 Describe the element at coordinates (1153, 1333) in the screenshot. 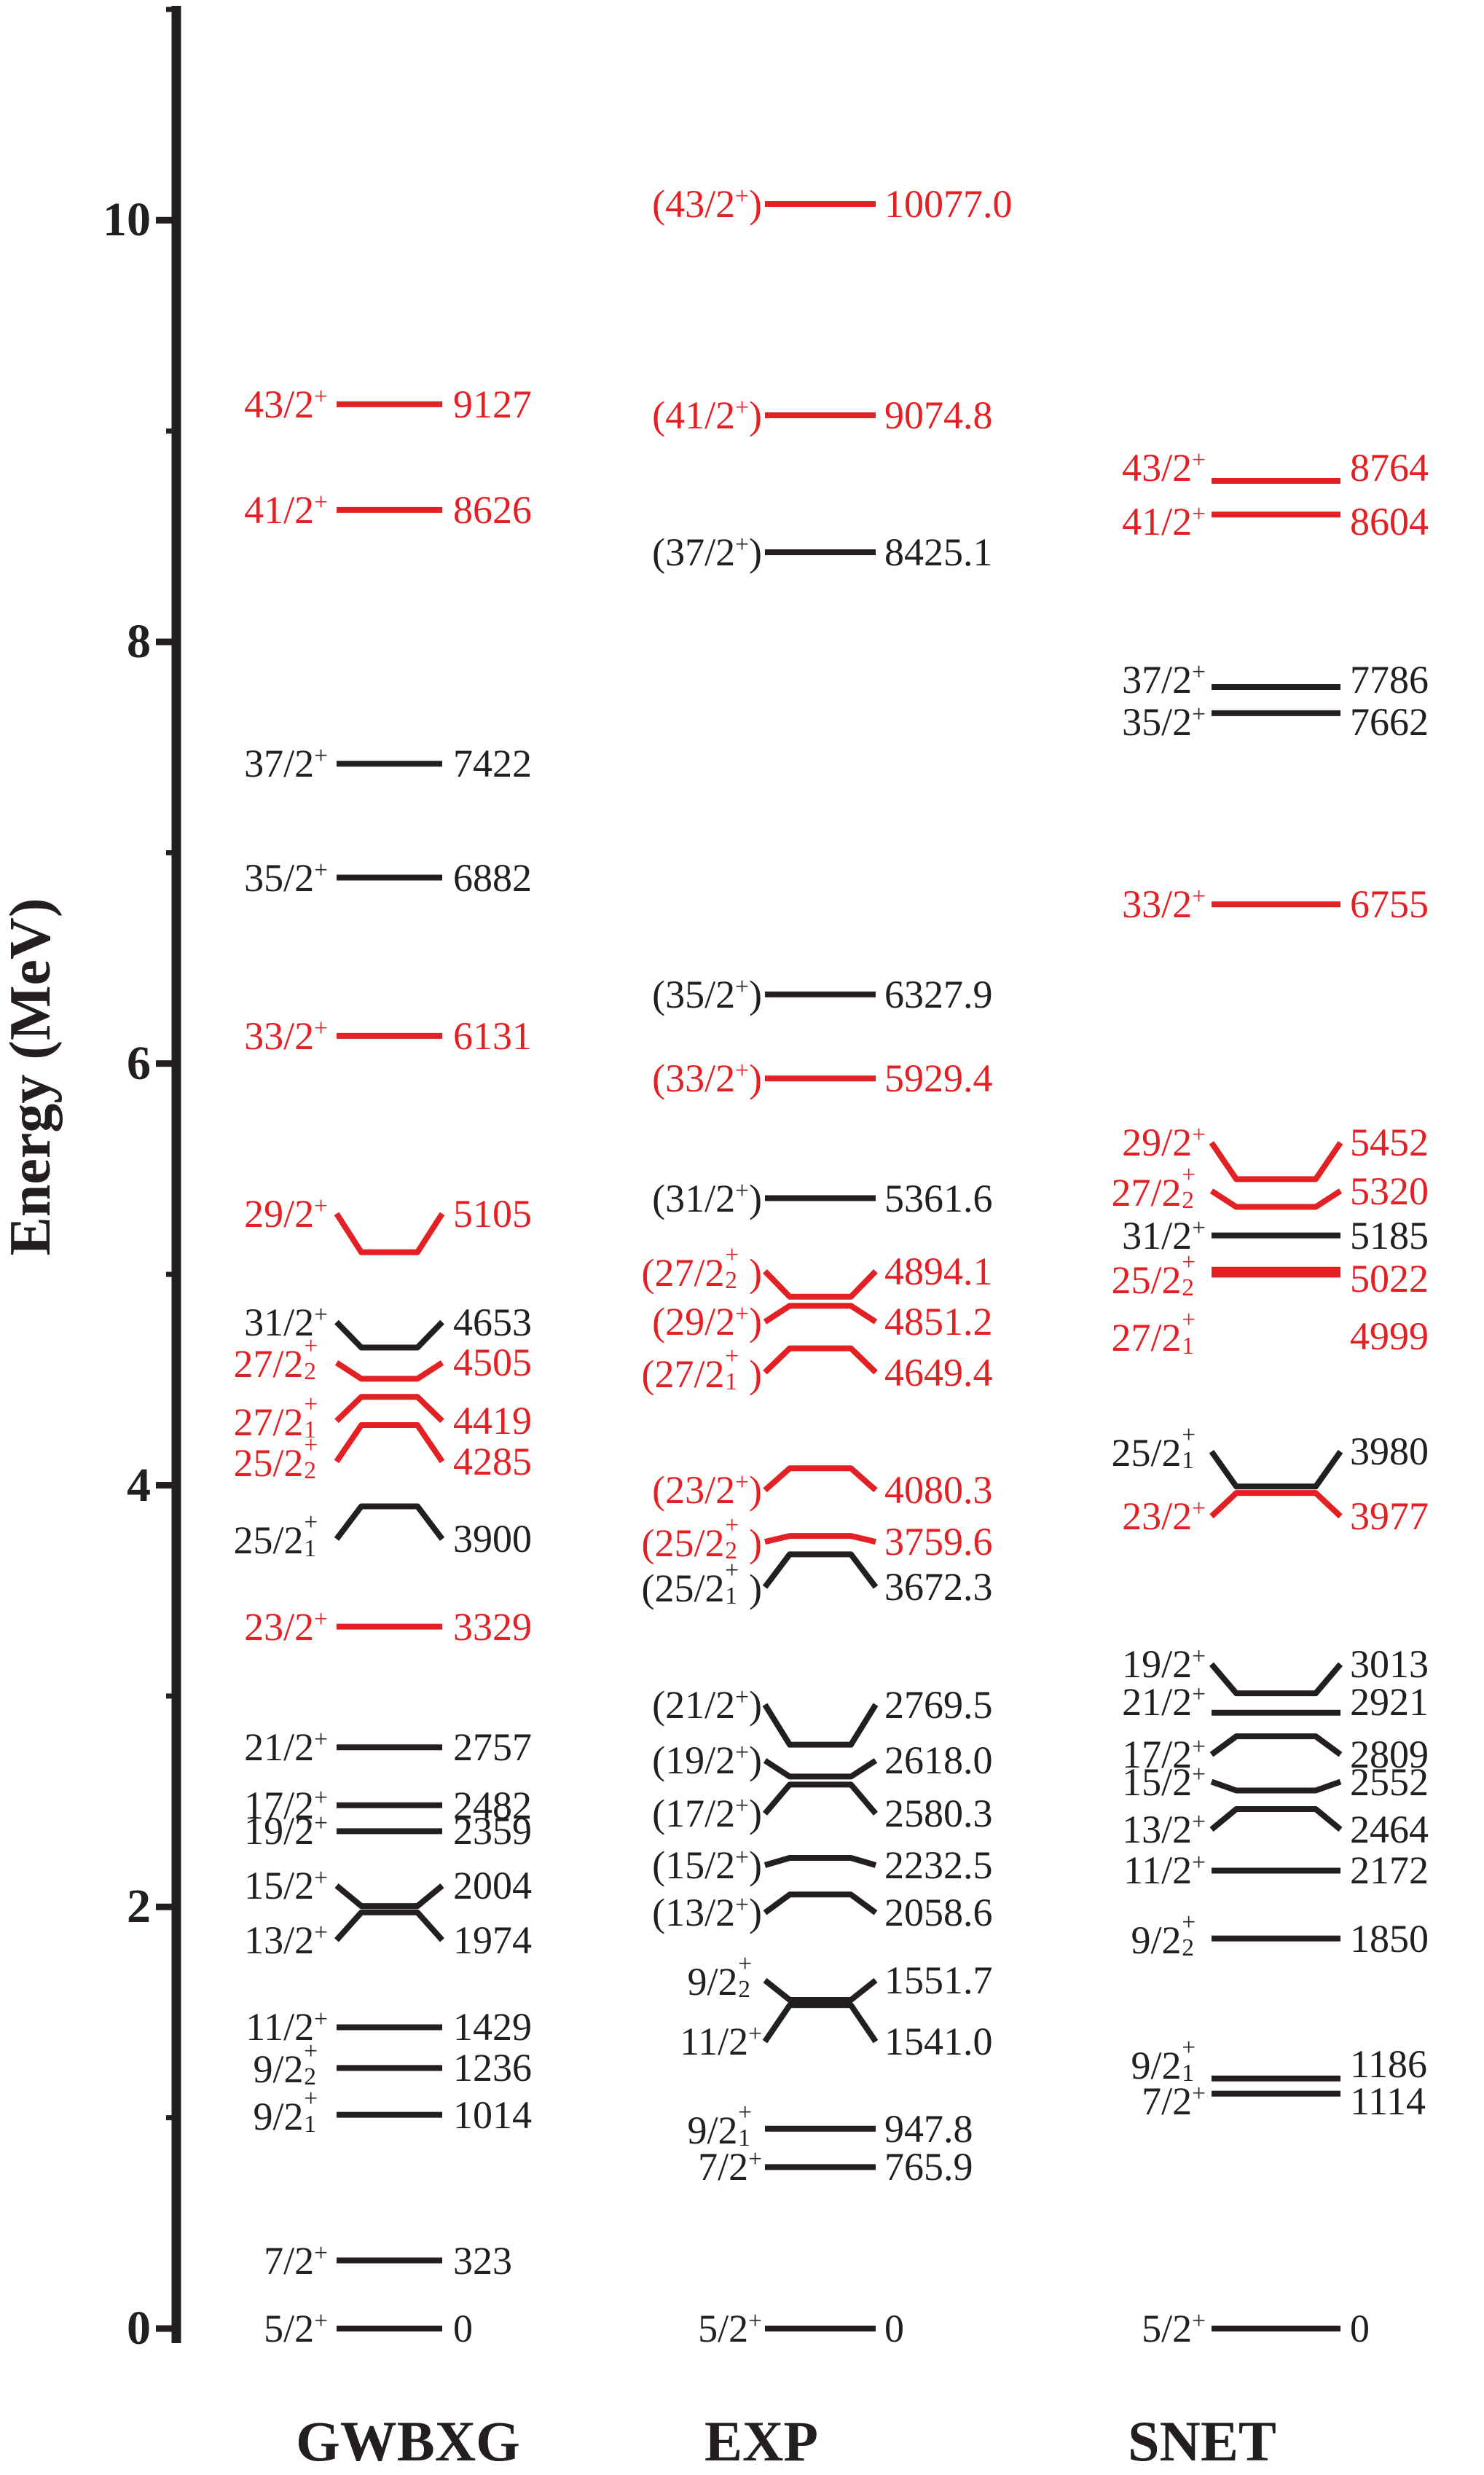

I see `spin-parity-label: 27/2 +1` at that location.